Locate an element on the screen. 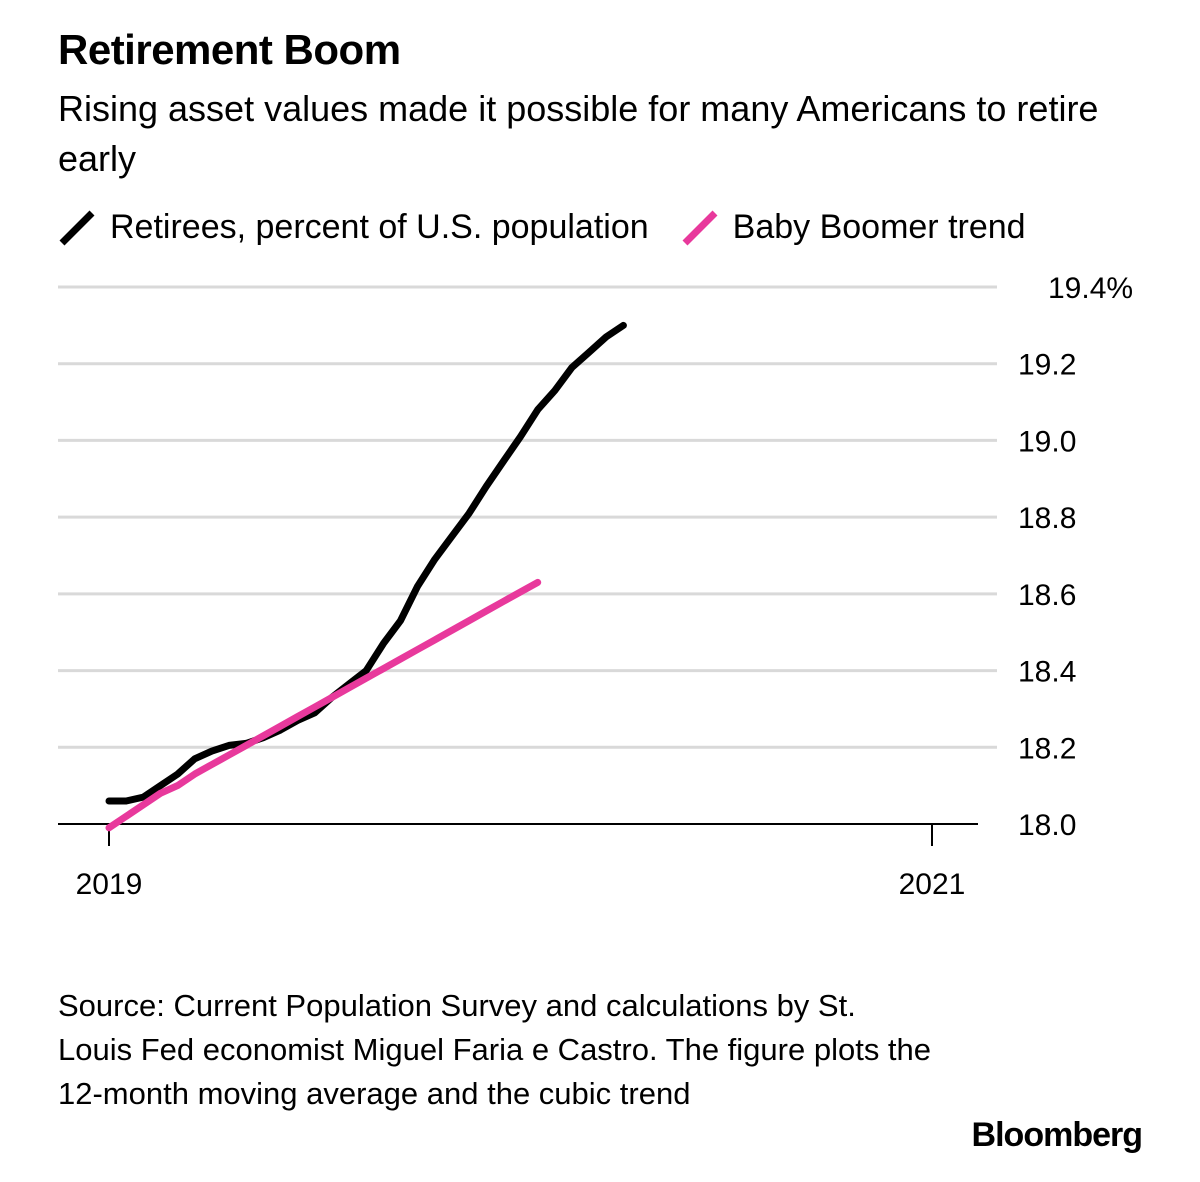  bloomberg-logo: Bloomberg is located at coordinates (1057, 1135).